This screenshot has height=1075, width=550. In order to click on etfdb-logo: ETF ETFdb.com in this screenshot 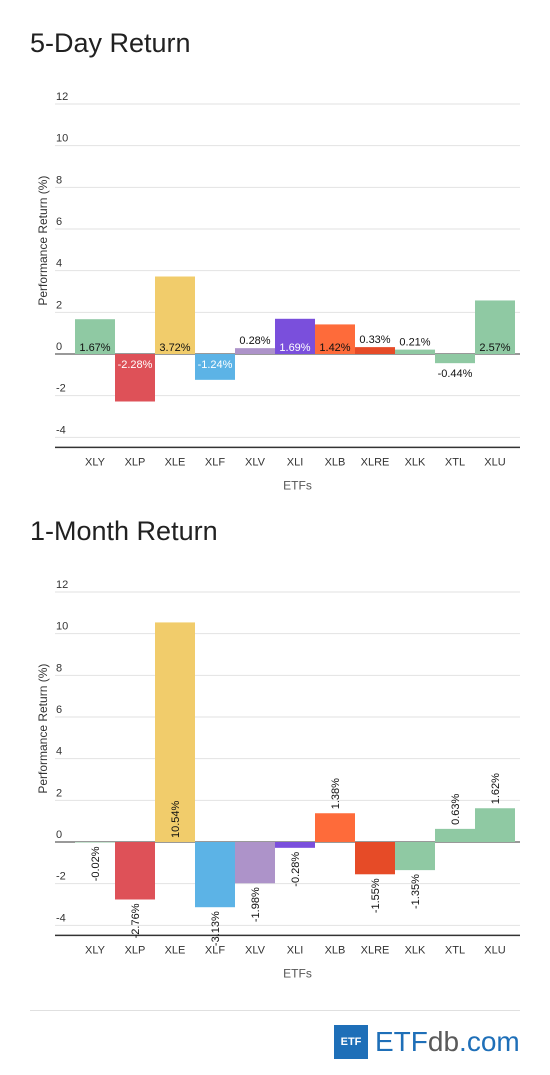, I will do `click(427, 1042)`.